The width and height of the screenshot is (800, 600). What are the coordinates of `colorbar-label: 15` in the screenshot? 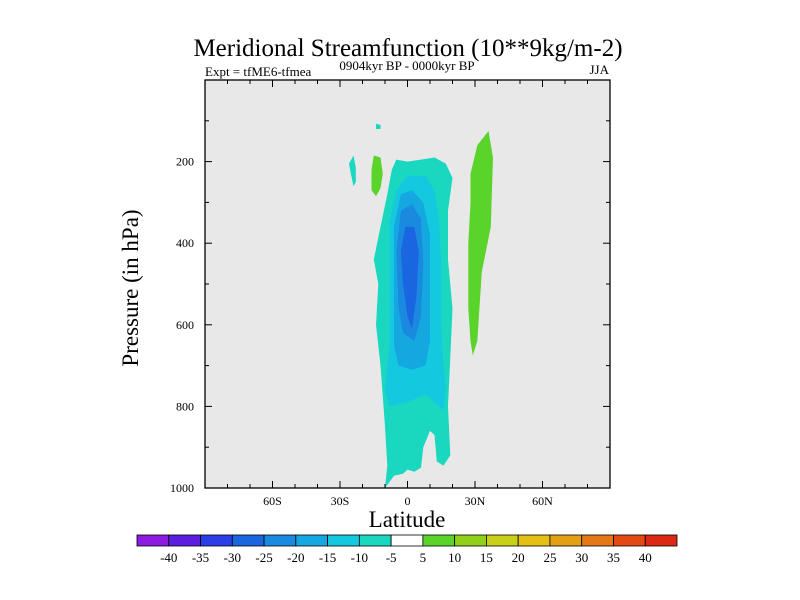 It's located at (486, 557).